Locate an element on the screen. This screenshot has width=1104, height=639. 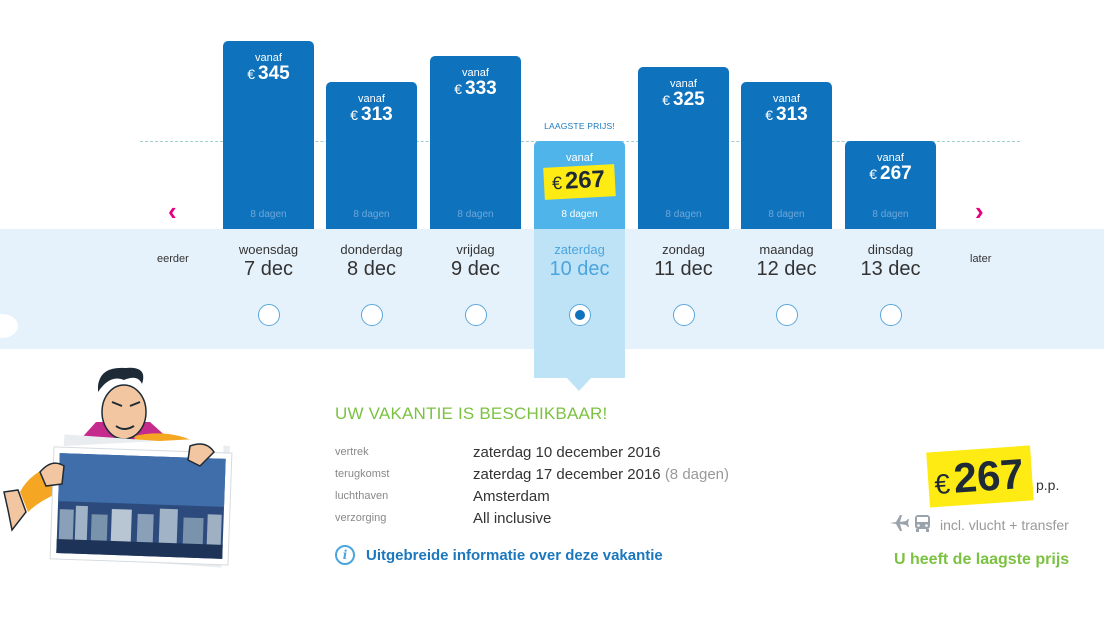
bar-price-value: 345 is located at coordinates (274, 73).